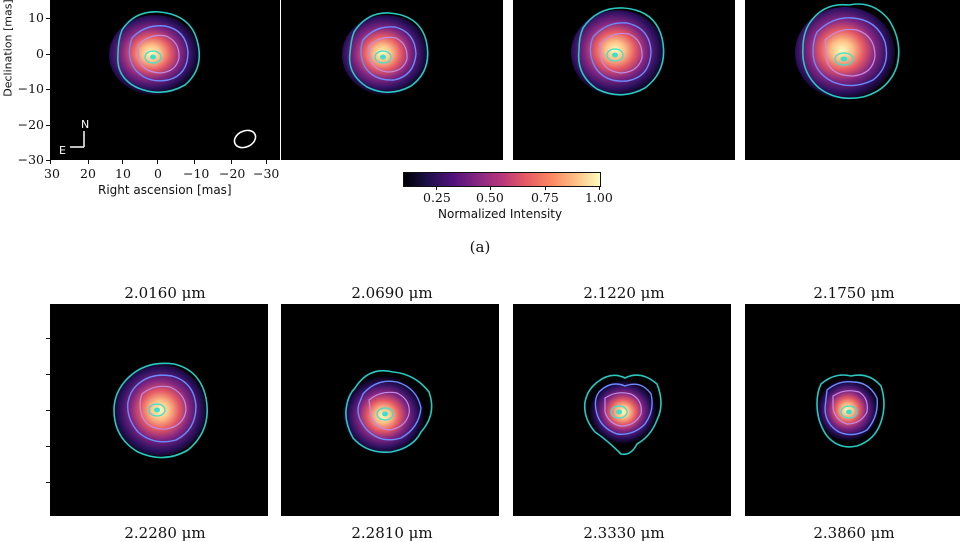 The width and height of the screenshot is (960, 542). Describe the element at coordinates (165, 533) in the screenshot. I see `panel-title: 2.2280 μm` at that location.